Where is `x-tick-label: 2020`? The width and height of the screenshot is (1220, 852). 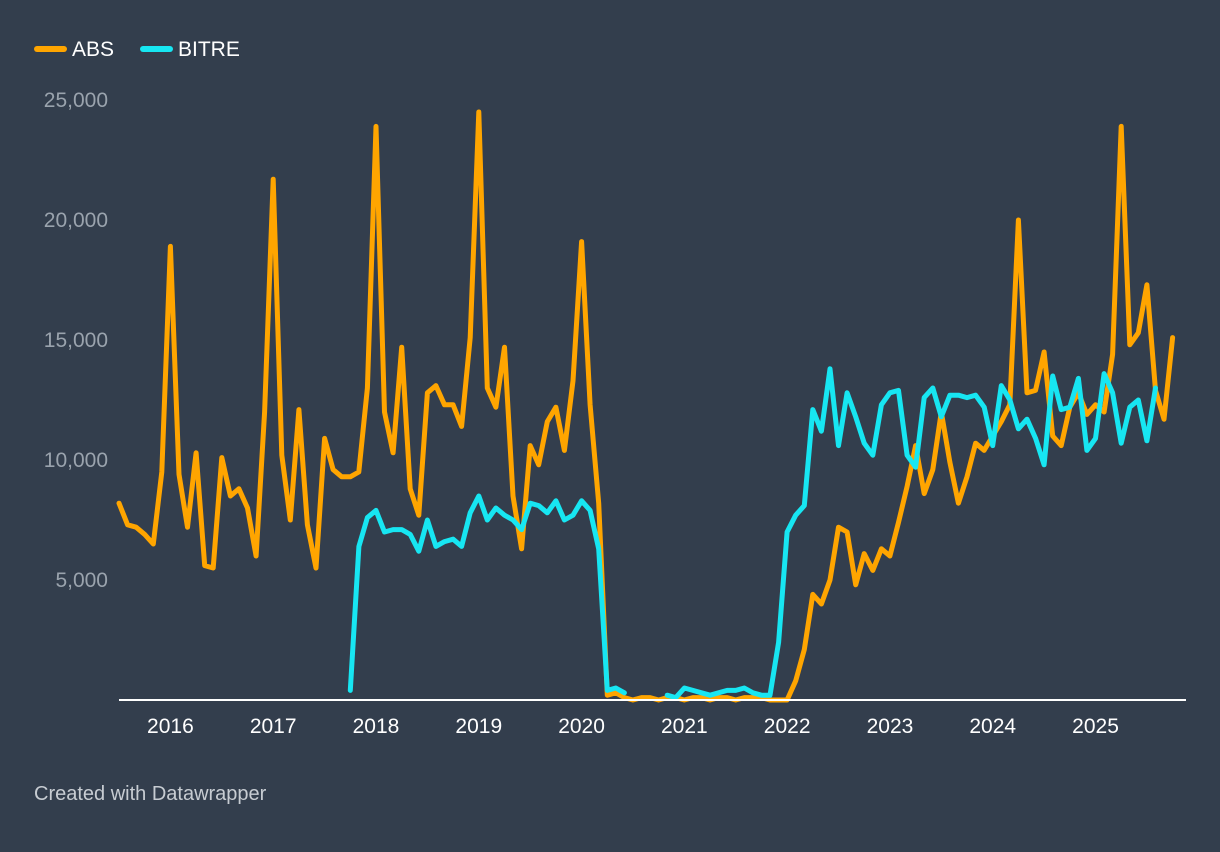 x-tick-label: 2020 is located at coordinates (581, 726).